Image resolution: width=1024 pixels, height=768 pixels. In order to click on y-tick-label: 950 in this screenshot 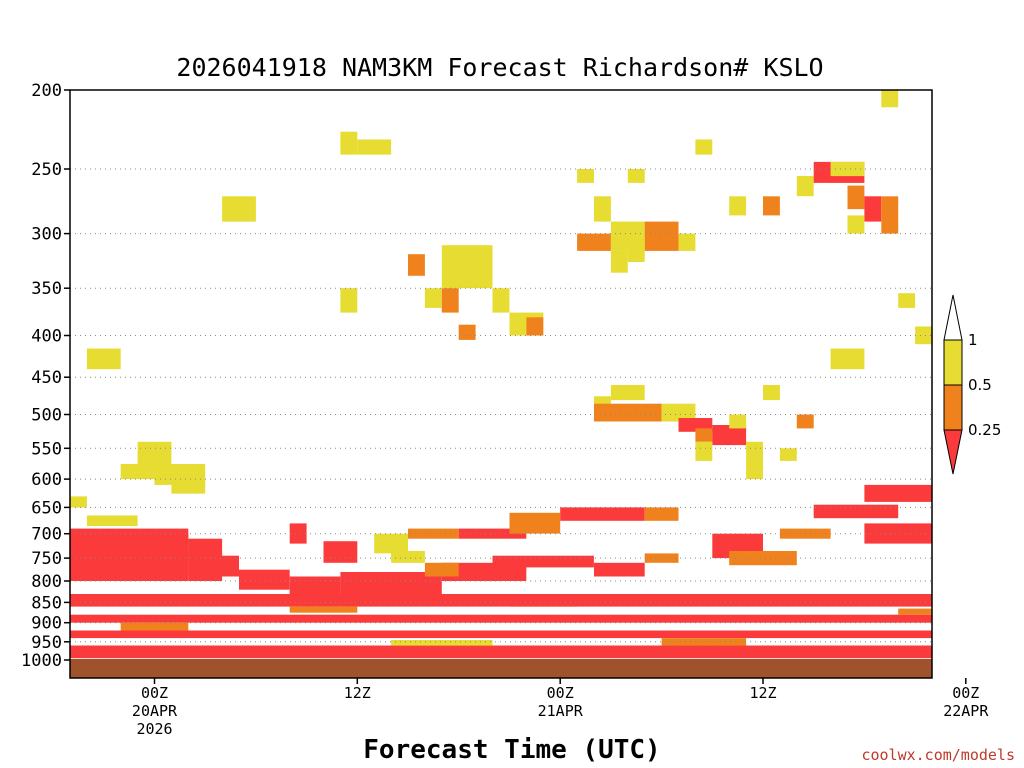, I will do `click(46, 643)`.